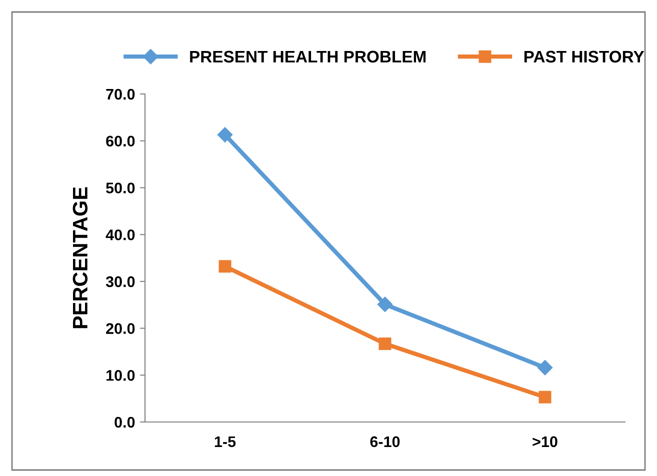 Image resolution: width=657 pixels, height=476 pixels. What do you see at coordinates (120, 375) in the screenshot?
I see `y-tick-label: 10.0` at bounding box center [120, 375].